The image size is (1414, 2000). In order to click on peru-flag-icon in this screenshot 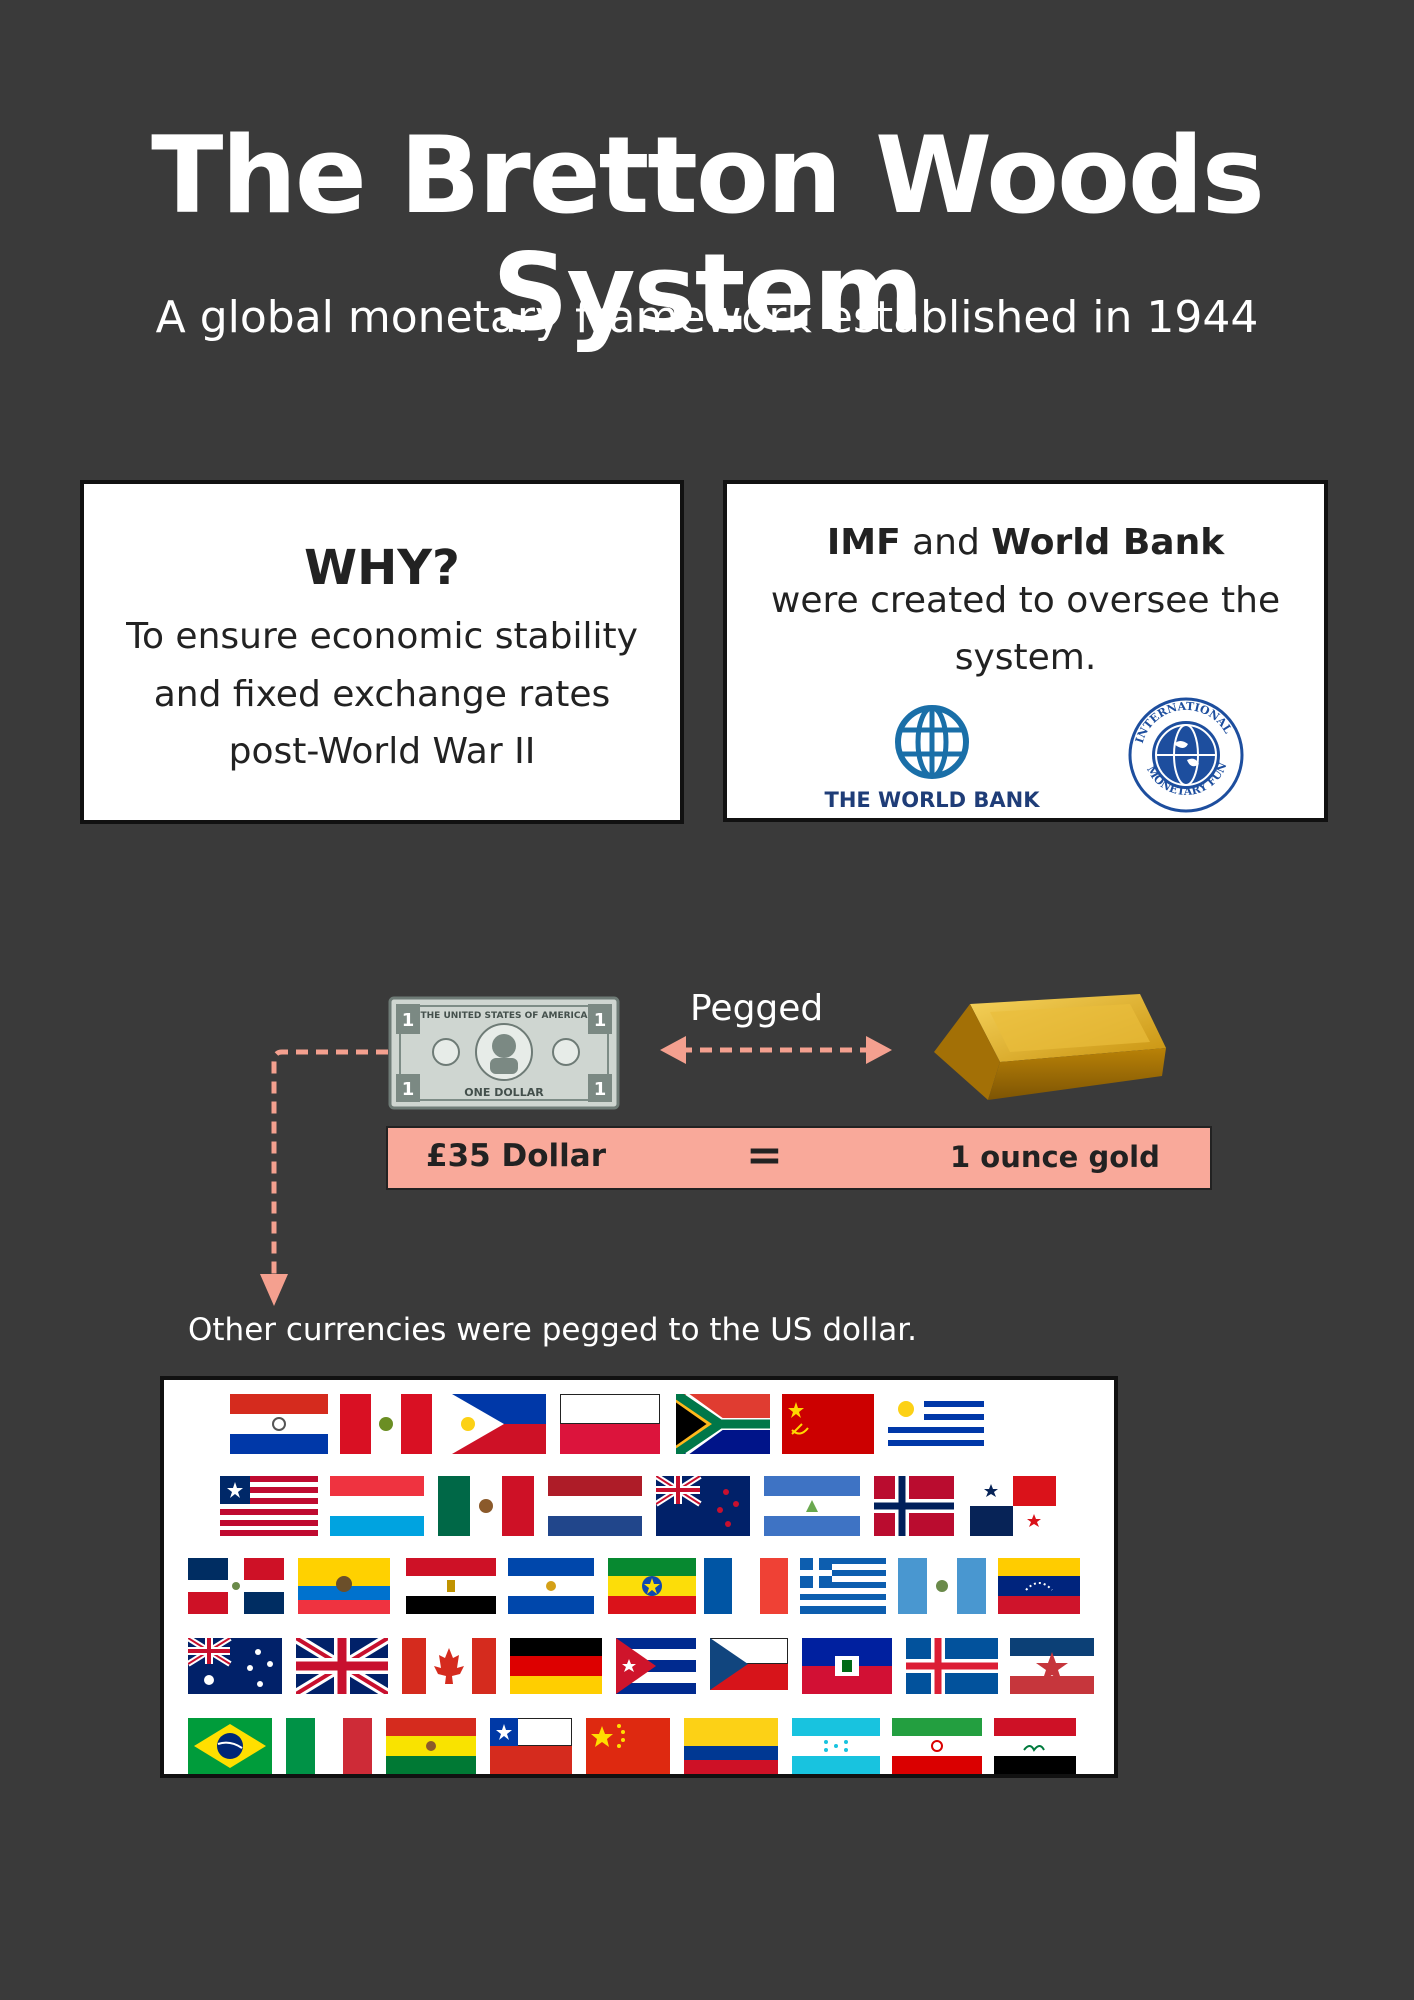, I will do `click(386, 1424)`.